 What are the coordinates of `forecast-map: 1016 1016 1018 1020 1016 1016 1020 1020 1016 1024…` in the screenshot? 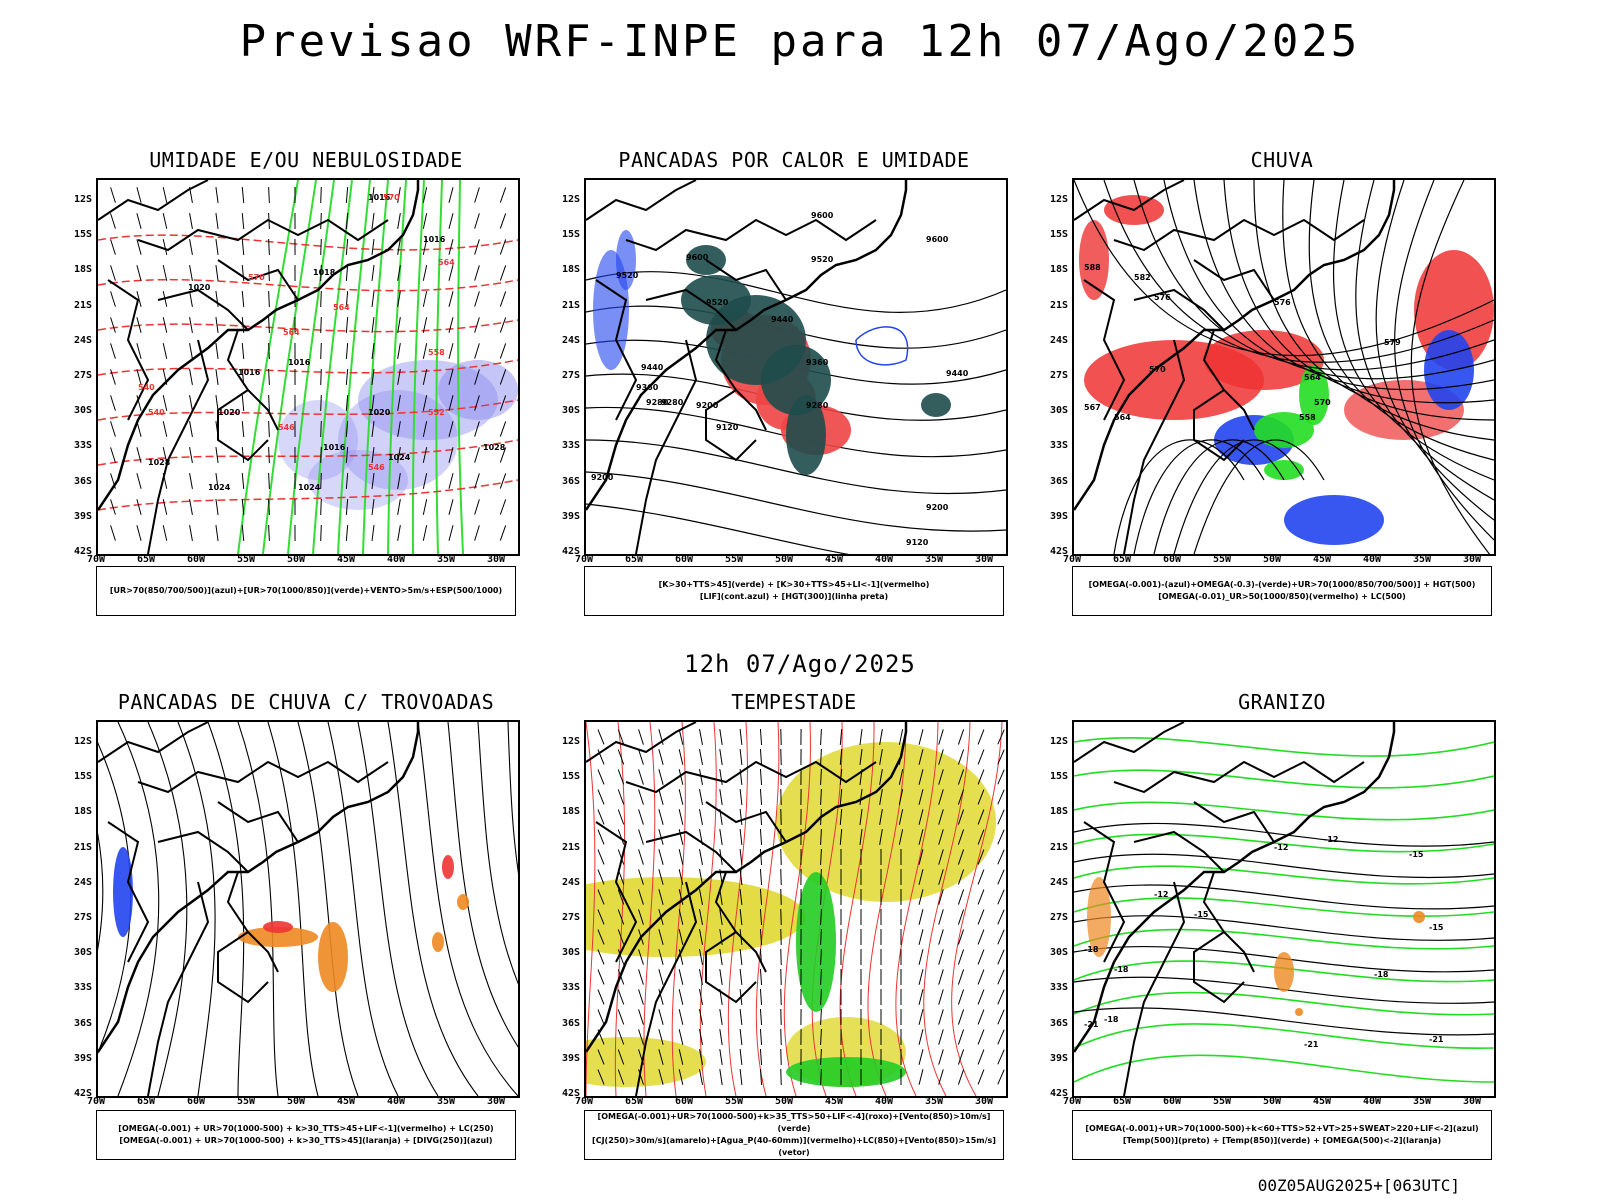 It's located at (308, 367).